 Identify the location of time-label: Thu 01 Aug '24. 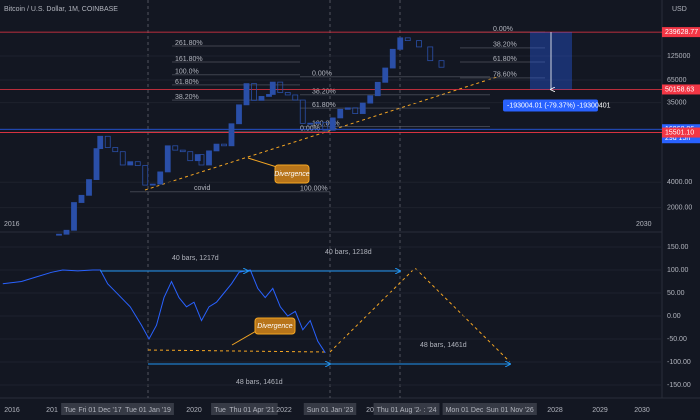
(400, 410).